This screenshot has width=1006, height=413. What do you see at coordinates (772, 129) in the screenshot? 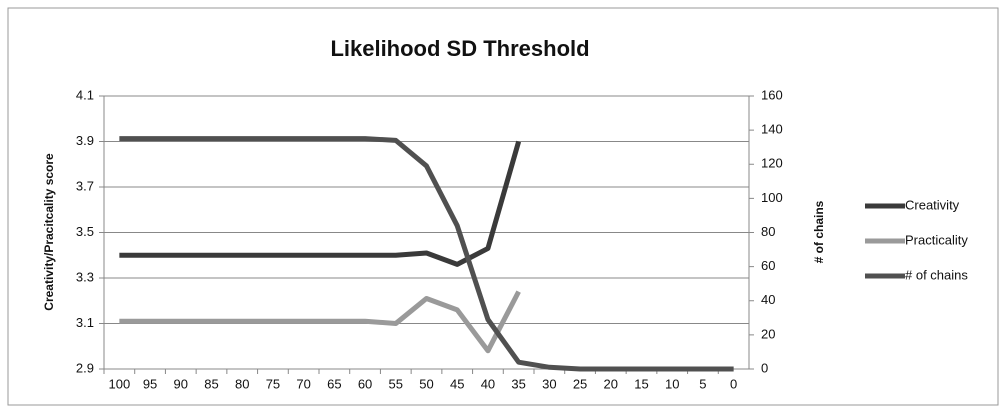
I see `y2-tick-label: 140` at bounding box center [772, 129].